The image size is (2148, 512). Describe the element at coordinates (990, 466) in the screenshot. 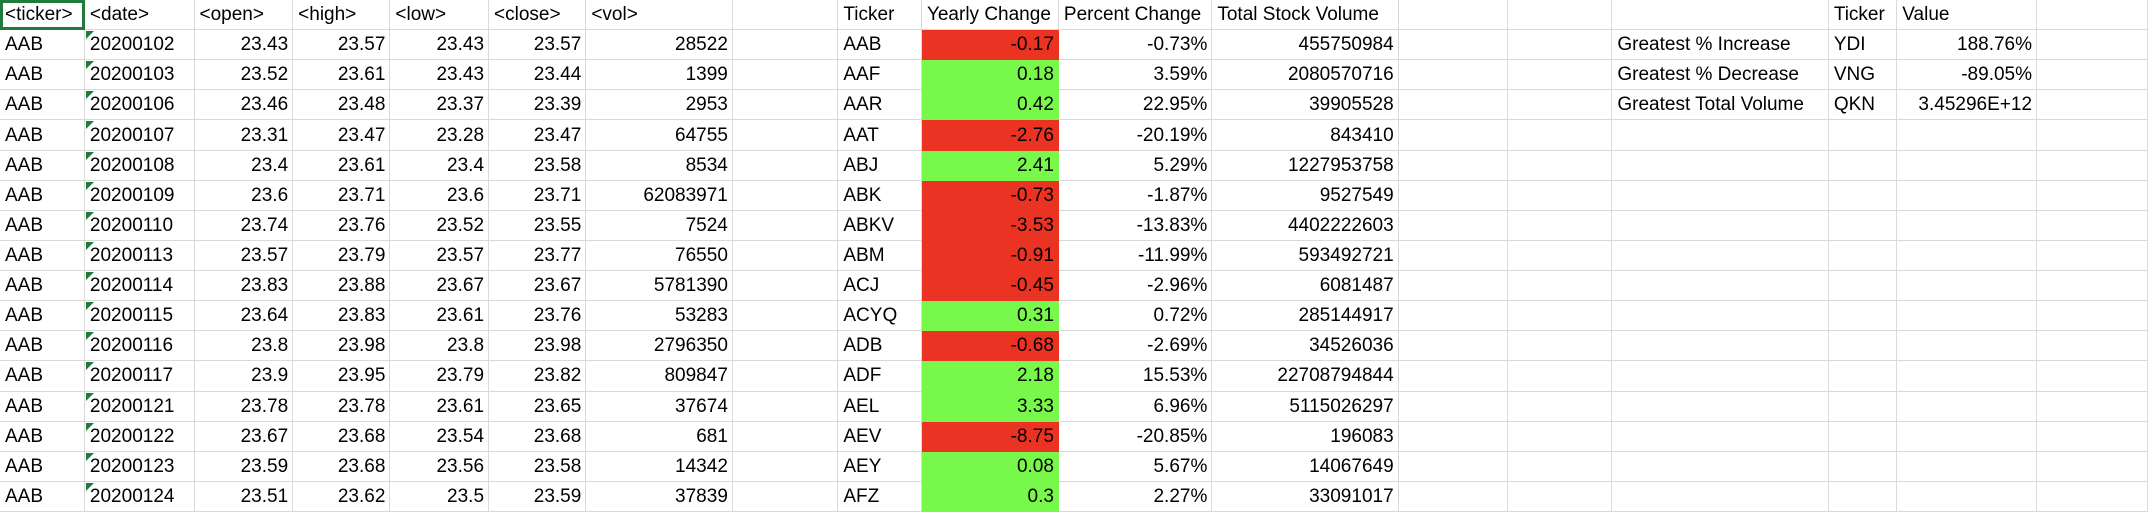

I see `yearly-change-cell: 0.08` at that location.